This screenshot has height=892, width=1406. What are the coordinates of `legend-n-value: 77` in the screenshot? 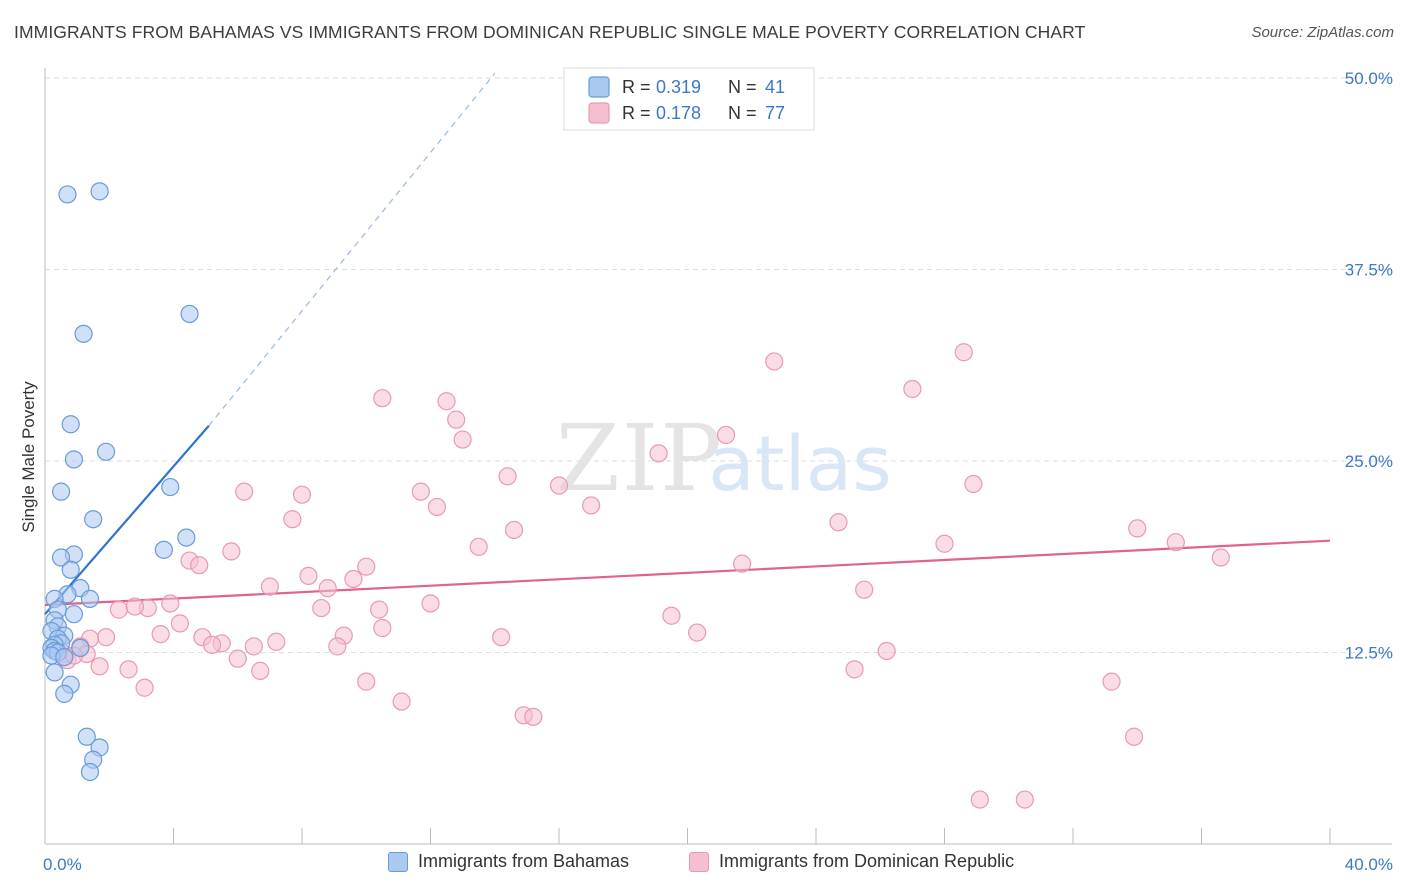 It's located at (775, 113).